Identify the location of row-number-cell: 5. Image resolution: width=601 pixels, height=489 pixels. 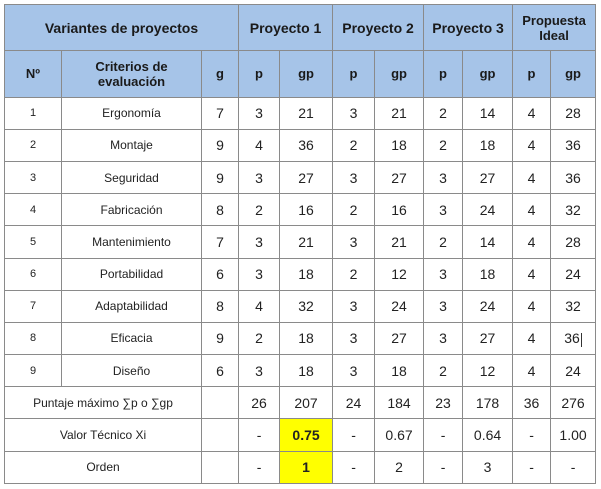
(33, 242).